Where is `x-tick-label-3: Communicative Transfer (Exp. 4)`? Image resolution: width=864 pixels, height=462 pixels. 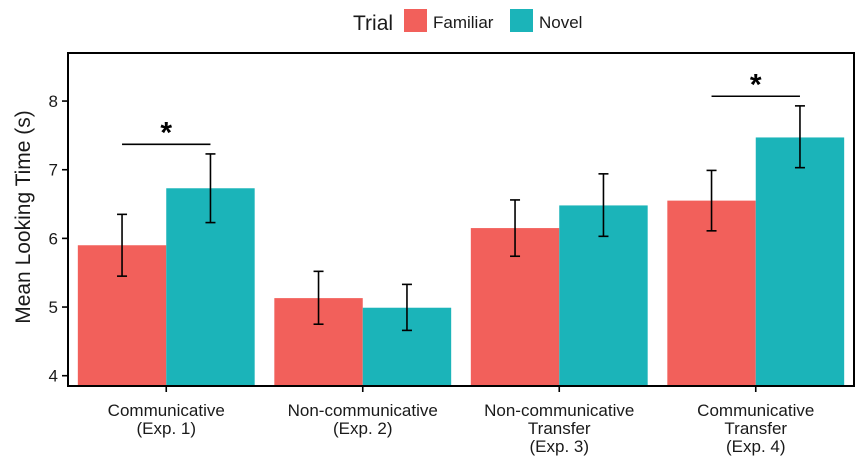
x-tick-label-3: Communicative Transfer (Exp. 4) is located at coordinates (755, 428).